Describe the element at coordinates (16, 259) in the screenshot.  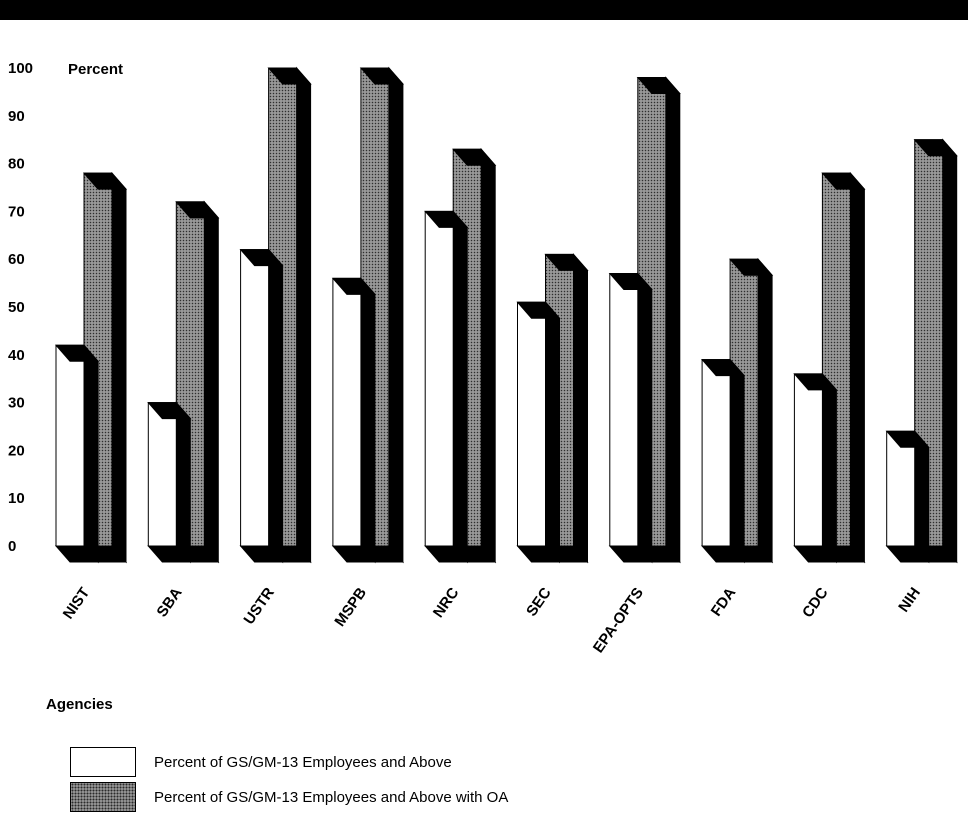
I see `y-tick-label: 60` at that location.